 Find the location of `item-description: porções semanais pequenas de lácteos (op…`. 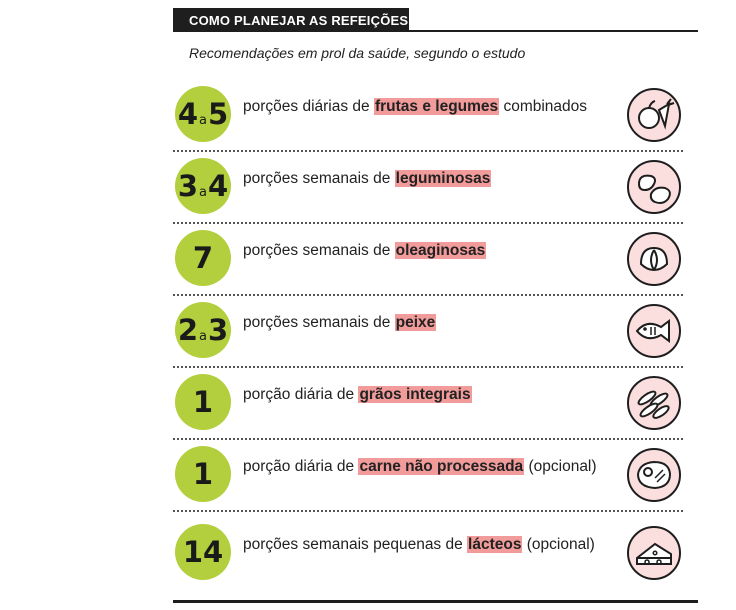

item-description: porções semanais pequenas de lácteos (op… is located at coordinates (419, 544).